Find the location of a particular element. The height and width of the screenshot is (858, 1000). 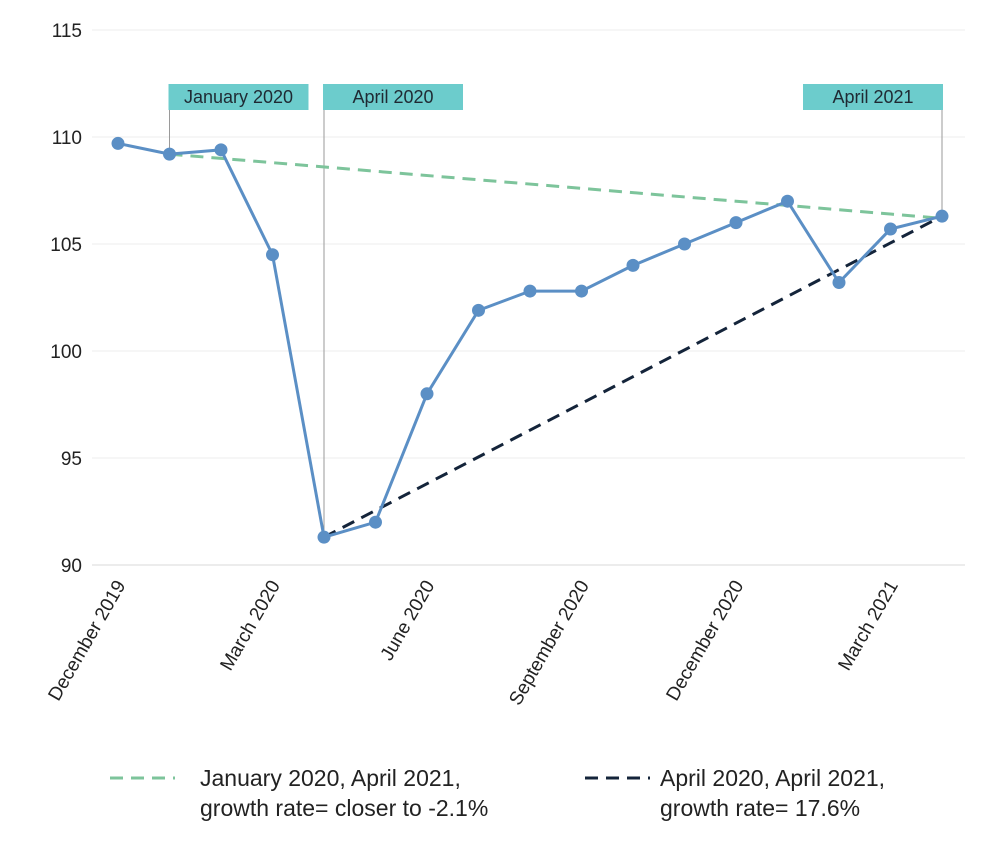

x-tick-label: December 2020 is located at coordinates (706, 641).